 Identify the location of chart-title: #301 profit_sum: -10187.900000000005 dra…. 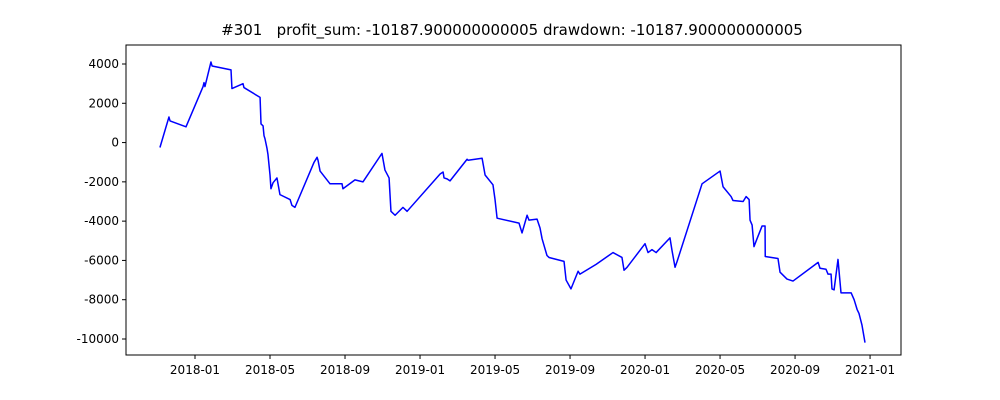
(512, 30).